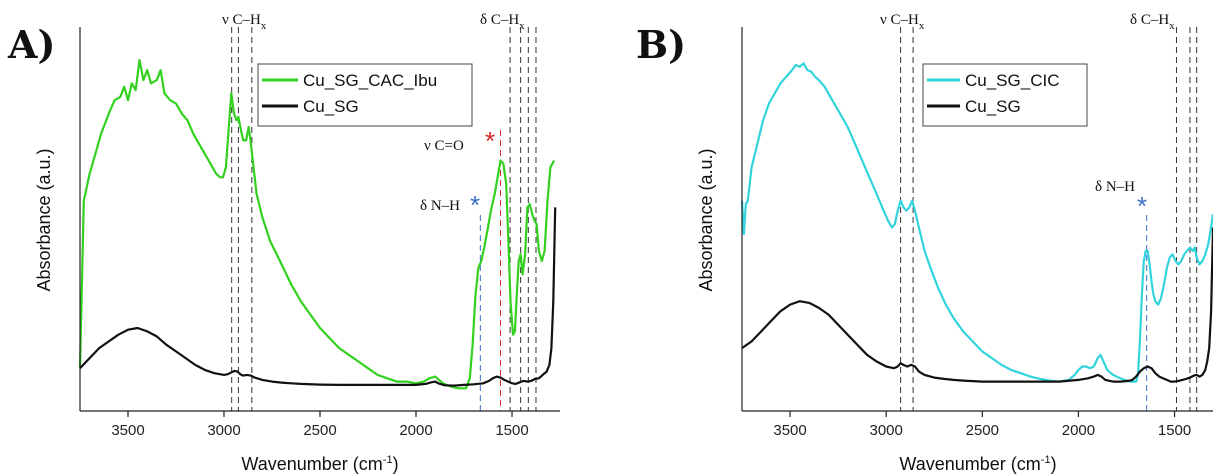 This screenshot has width=1213, height=475. Describe the element at coordinates (415, 430) in the screenshot. I see `panel-a-x-tick-label-3: 2000` at that location.